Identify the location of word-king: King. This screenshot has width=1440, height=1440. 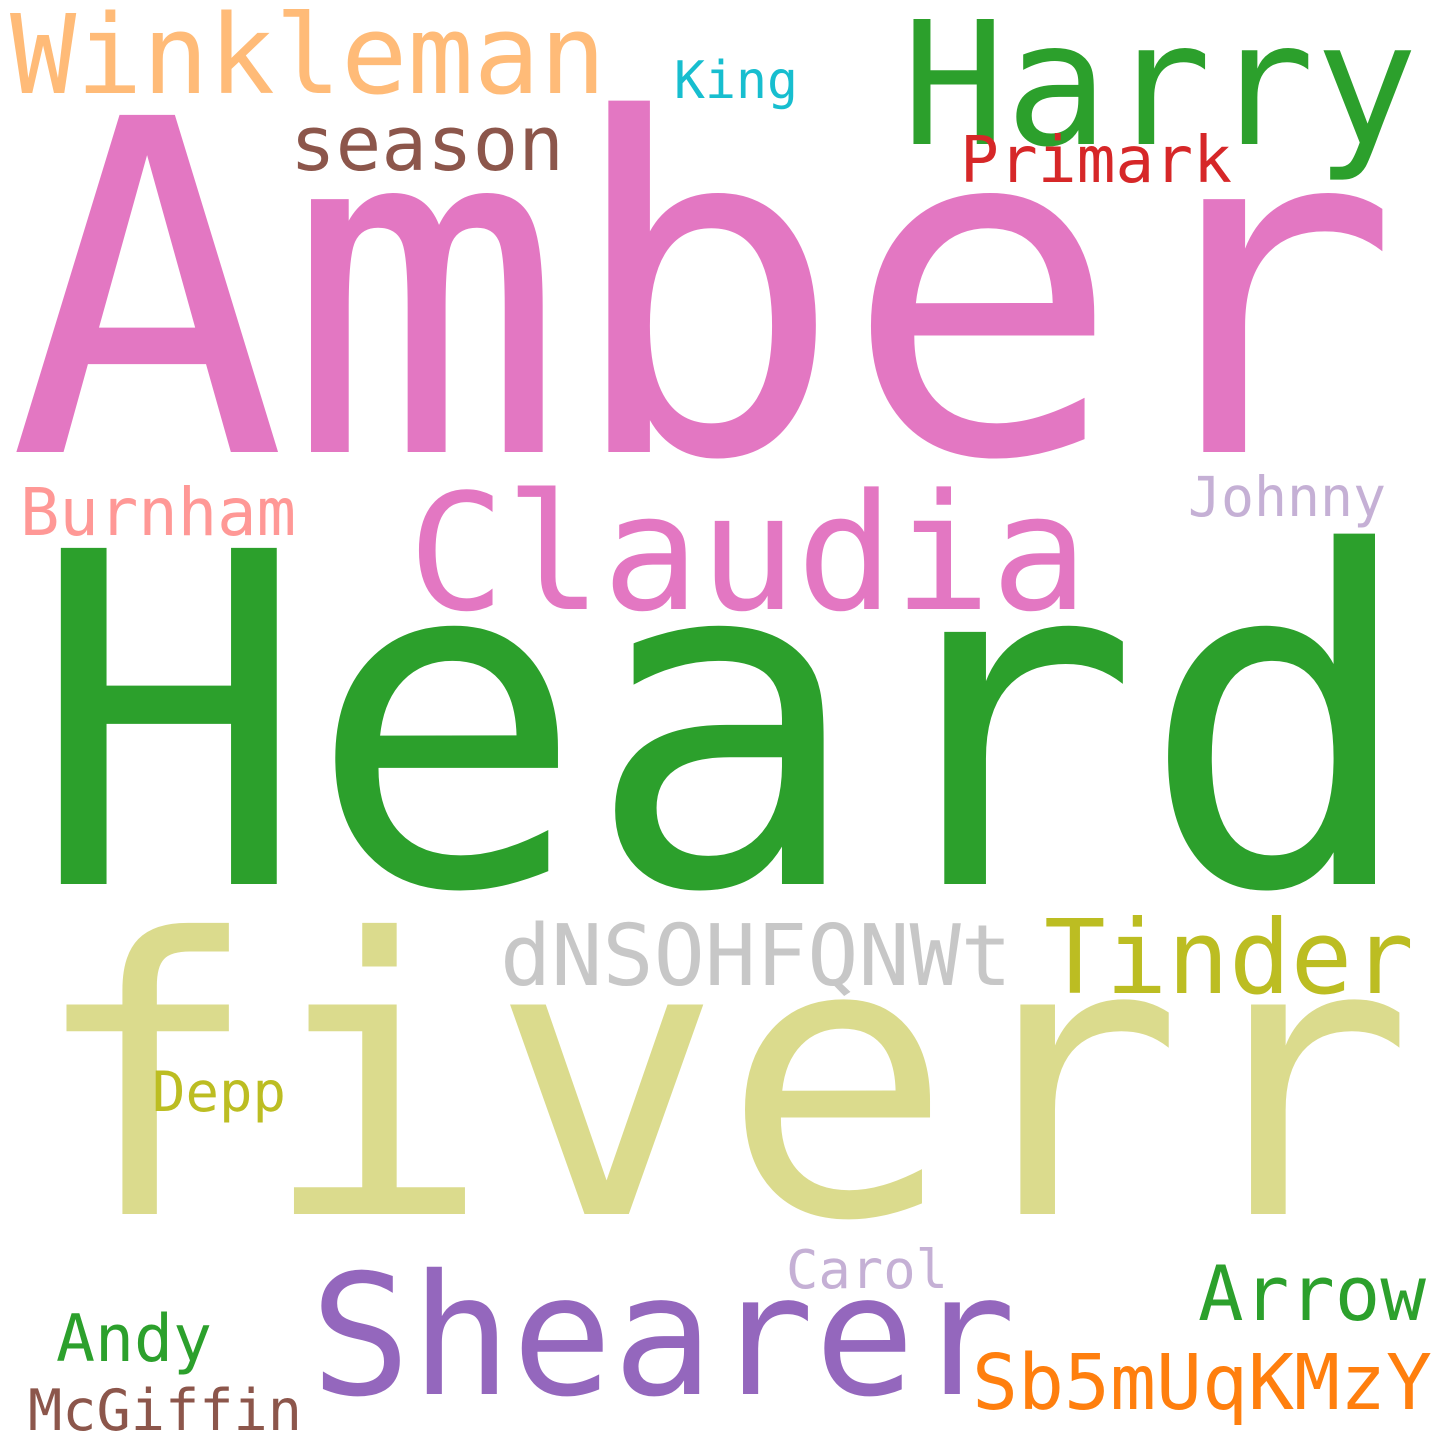
(736, 81).